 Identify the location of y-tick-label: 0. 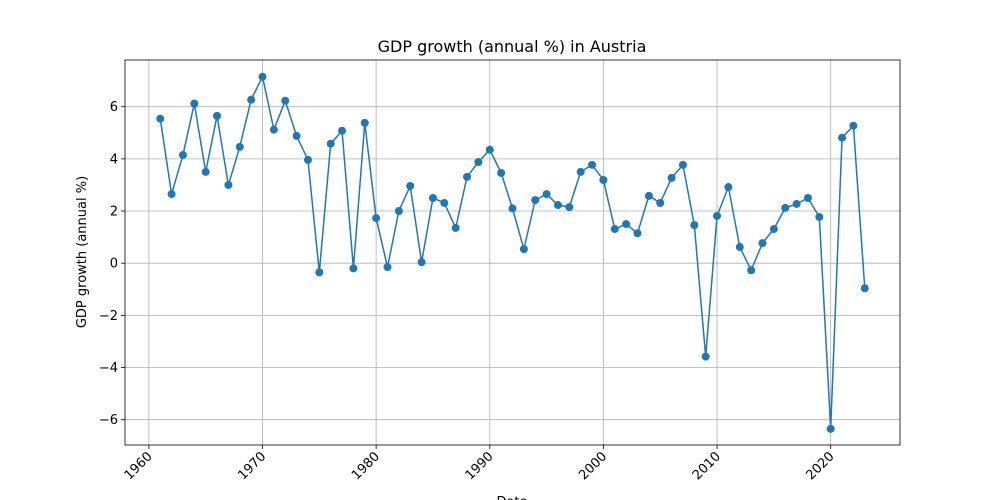
(114, 264).